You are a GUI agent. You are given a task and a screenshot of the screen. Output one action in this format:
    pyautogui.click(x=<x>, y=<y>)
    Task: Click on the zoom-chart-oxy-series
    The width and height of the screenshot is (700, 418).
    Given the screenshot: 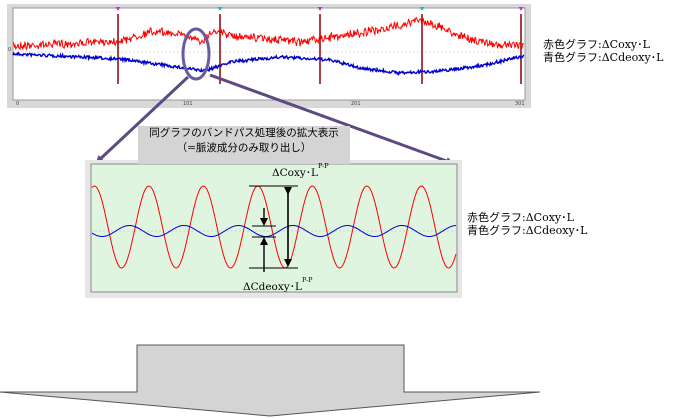 What is the action you would take?
    pyautogui.click(x=274, y=227)
    